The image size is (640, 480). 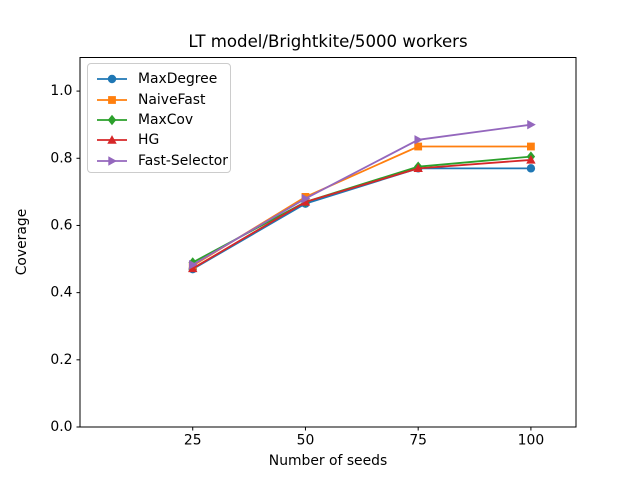 What do you see at coordinates (193, 441) in the screenshot?
I see `x-tick-label: 25` at bounding box center [193, 441].